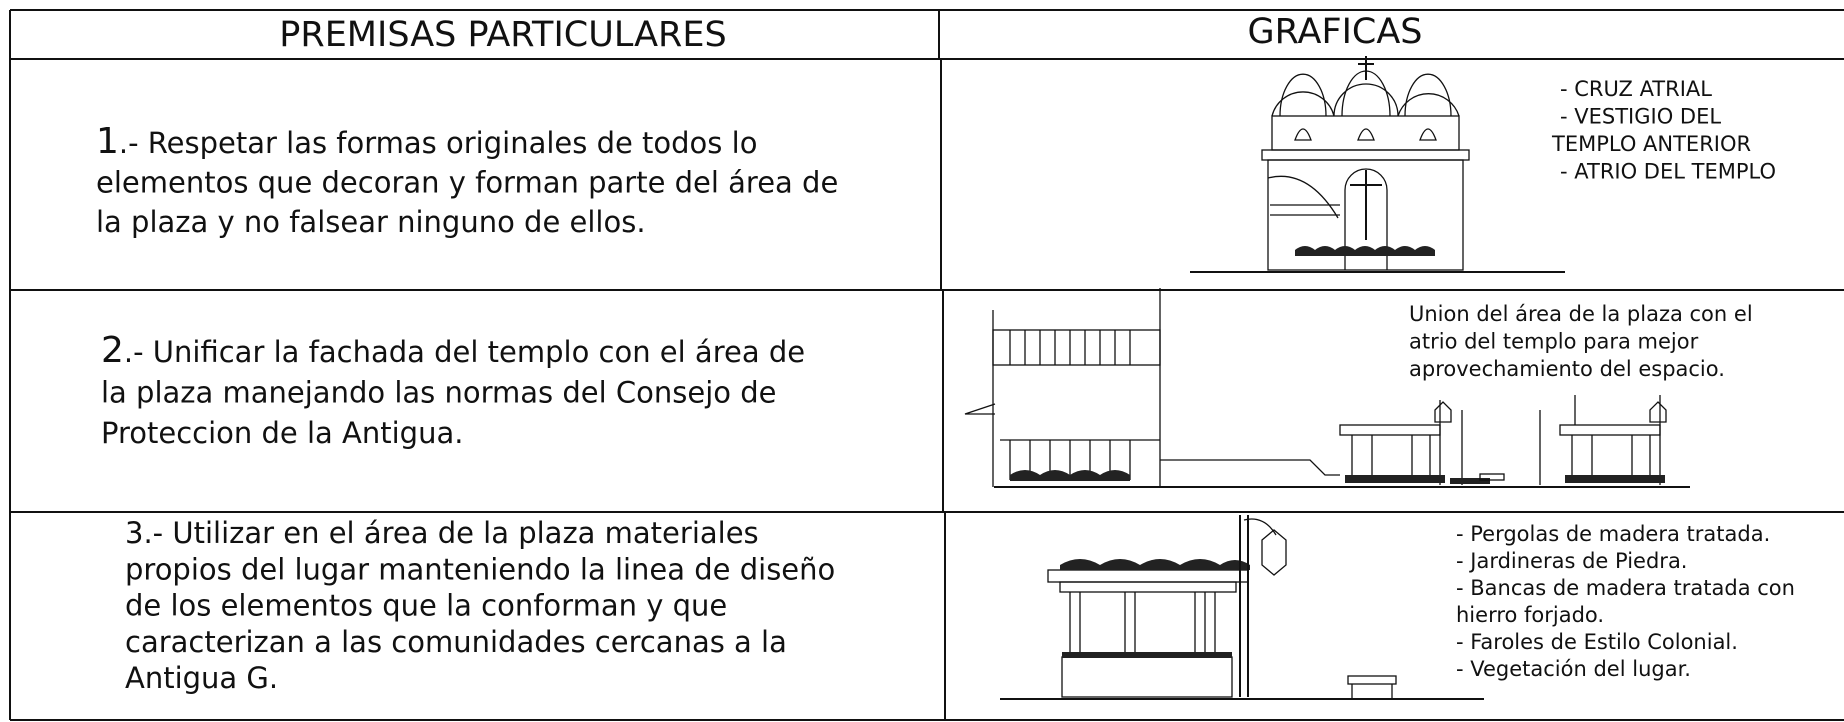  Describe the element at coordinates (502, 35) in the screenshot. I see `column-header: PREMISAS PARTICULARES` at that location.